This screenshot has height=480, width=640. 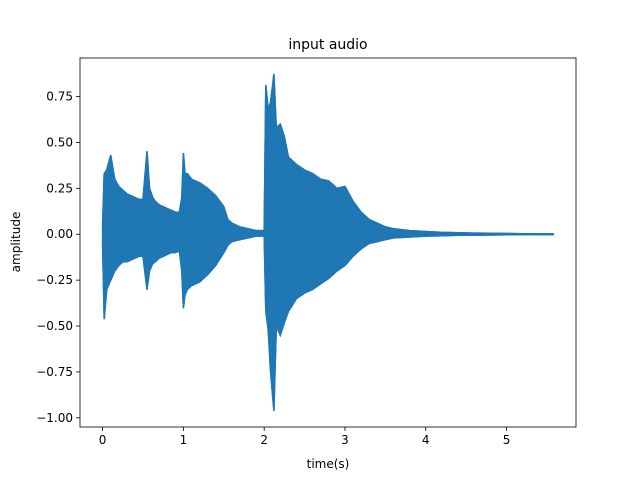 I want to click on x-tick-label: 2, so click(x=264, y=440).